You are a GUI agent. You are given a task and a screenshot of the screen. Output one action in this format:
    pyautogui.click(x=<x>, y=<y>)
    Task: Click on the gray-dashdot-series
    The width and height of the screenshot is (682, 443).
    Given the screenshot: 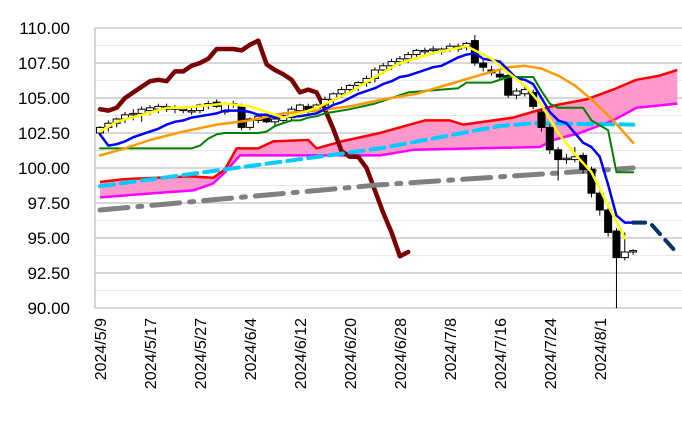 What is the action you would take?
    pyautogui.click(x=366, y=189)
    